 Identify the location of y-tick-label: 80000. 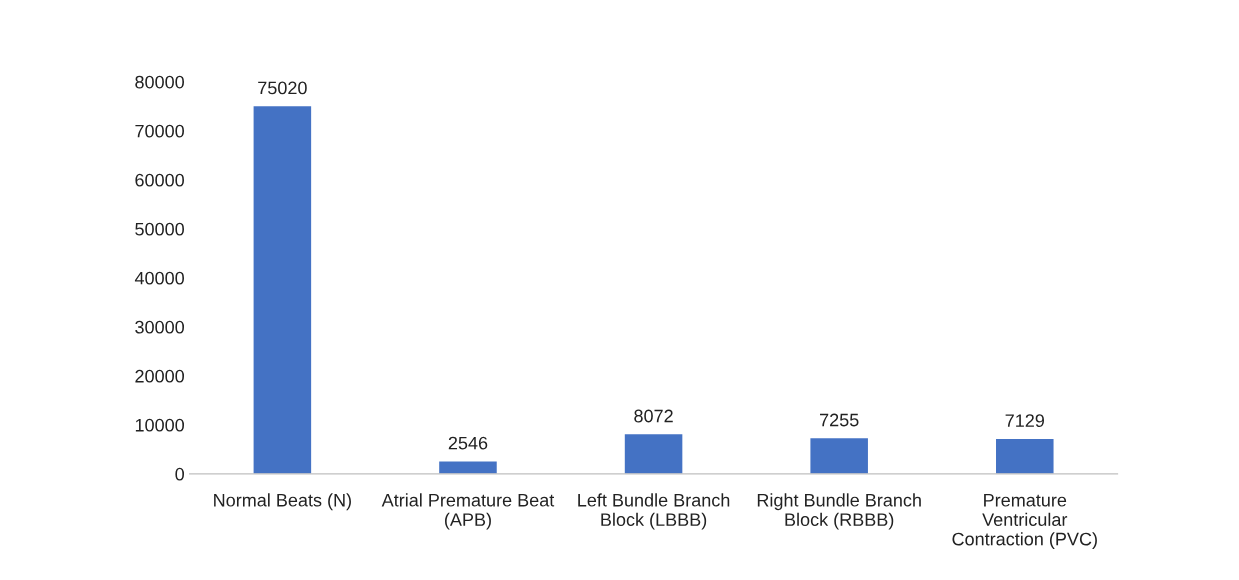
(159, 82).